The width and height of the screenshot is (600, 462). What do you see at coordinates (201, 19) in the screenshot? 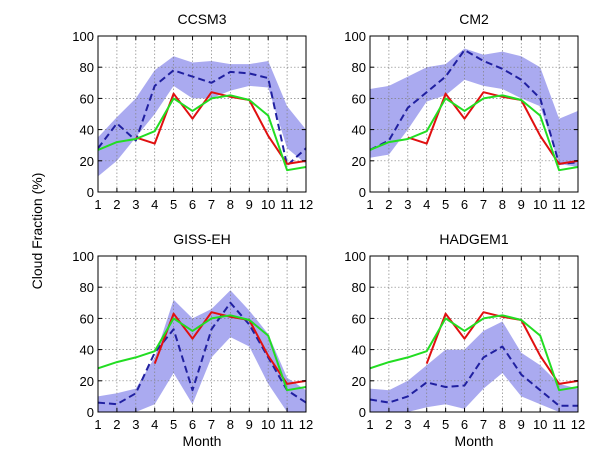
I see `panel-title: CCSM3` at bounding box center [201, 19].